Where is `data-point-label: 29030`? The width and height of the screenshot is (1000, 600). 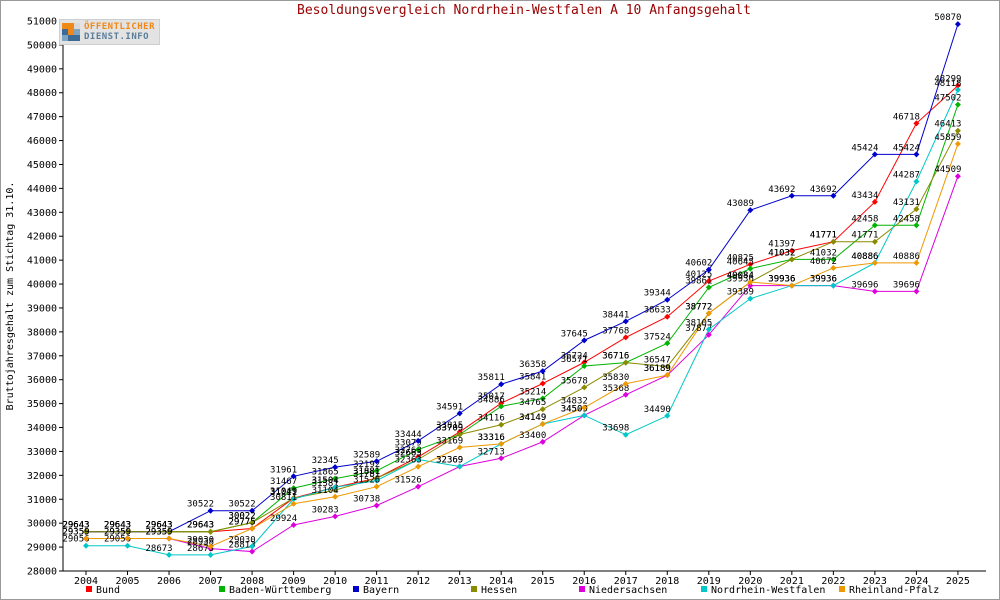 data-point-label: 29030 is located at coordinates (242, 540).